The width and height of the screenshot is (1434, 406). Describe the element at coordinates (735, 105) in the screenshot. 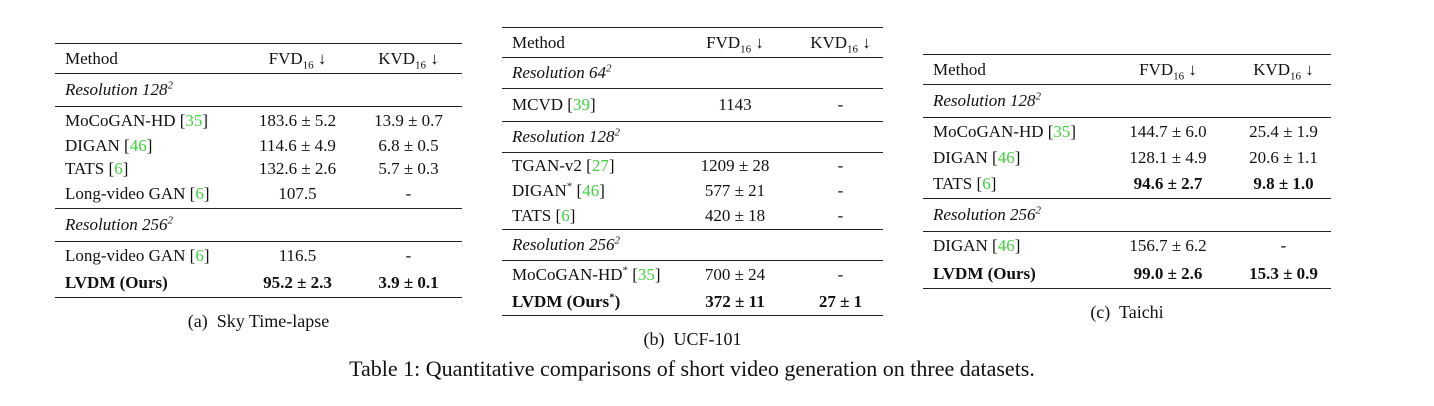

I see `value-cell: 1143` at that location.